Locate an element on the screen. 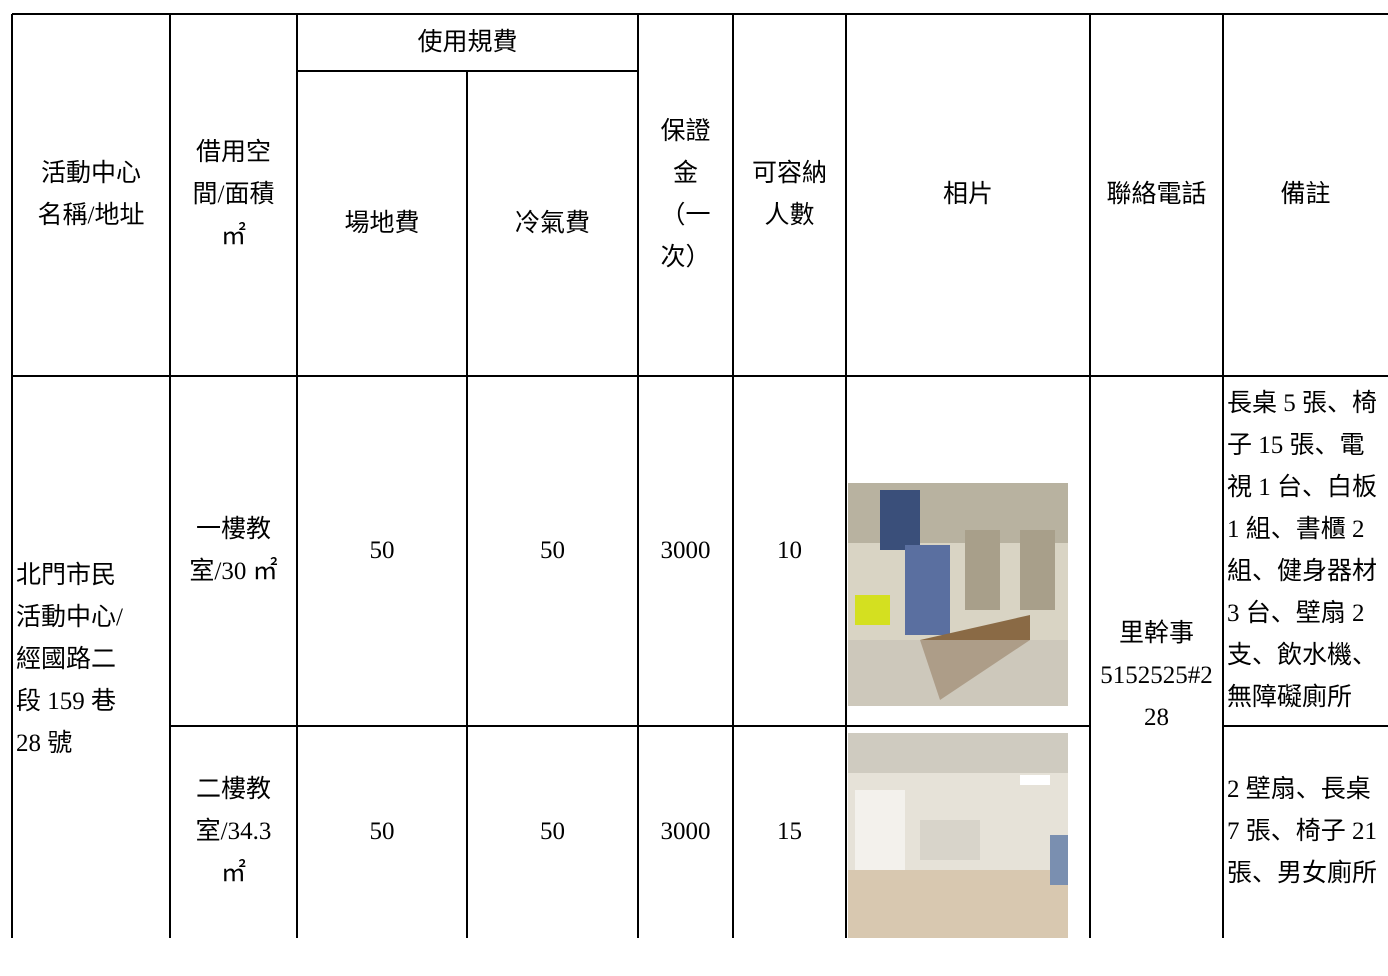  text-line: 保證 is located at coordinates (685, 131).